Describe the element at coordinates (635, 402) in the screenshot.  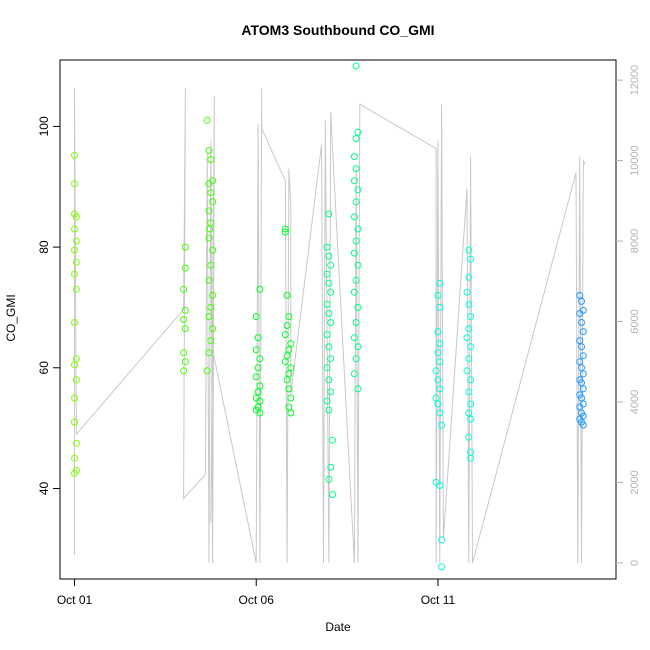
I see `altitude-tick-label: 4000` at that location.